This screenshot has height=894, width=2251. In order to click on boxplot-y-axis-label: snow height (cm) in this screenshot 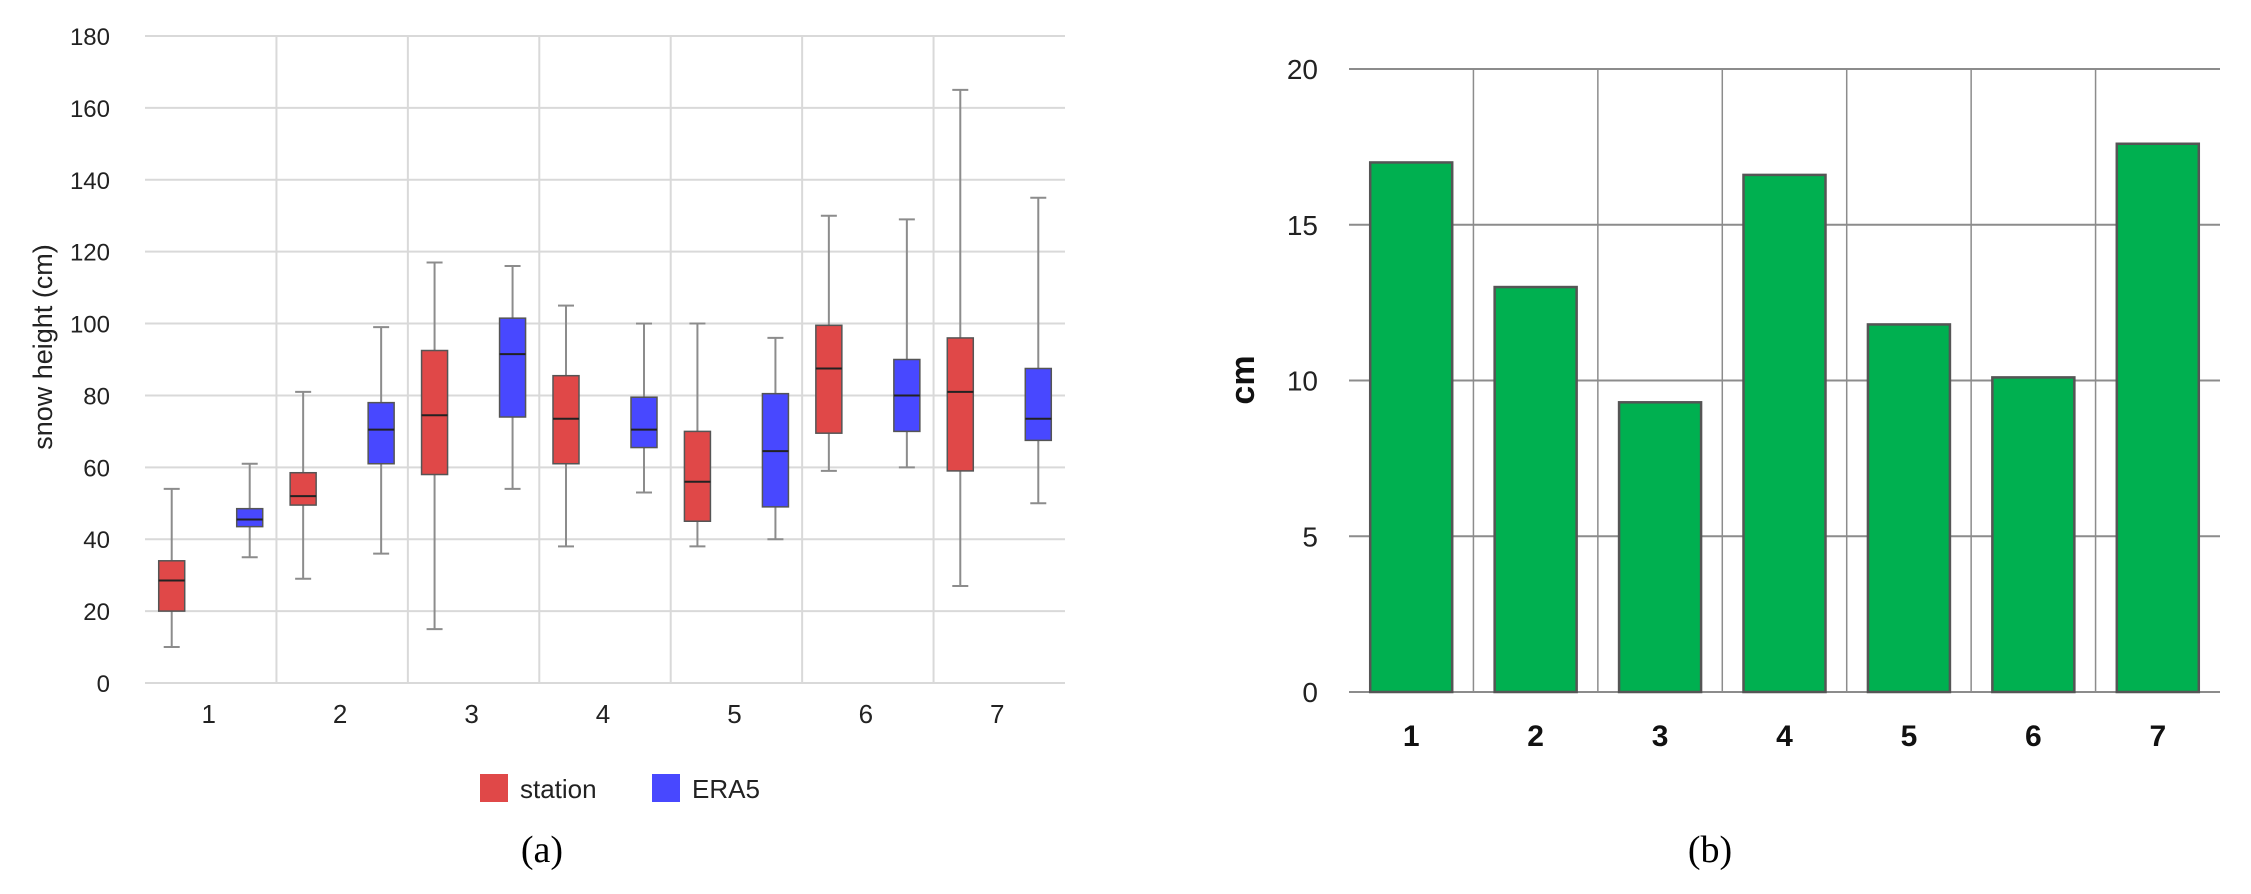, I will do `click(43, 347)`.